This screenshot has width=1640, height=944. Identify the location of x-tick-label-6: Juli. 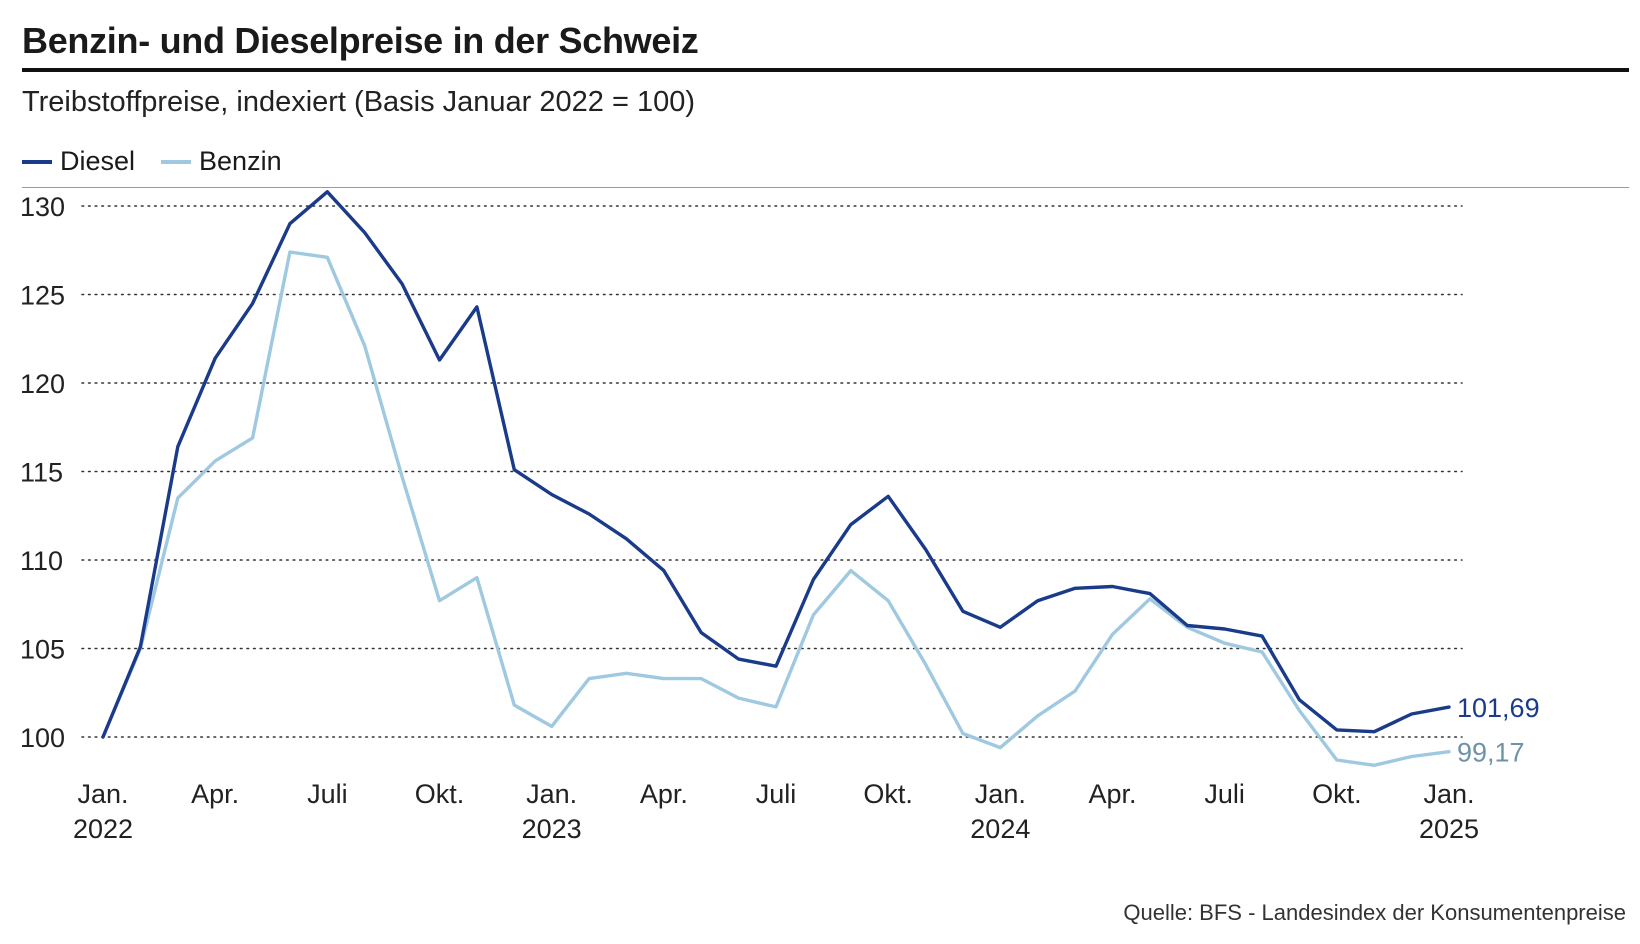
(327, 794).